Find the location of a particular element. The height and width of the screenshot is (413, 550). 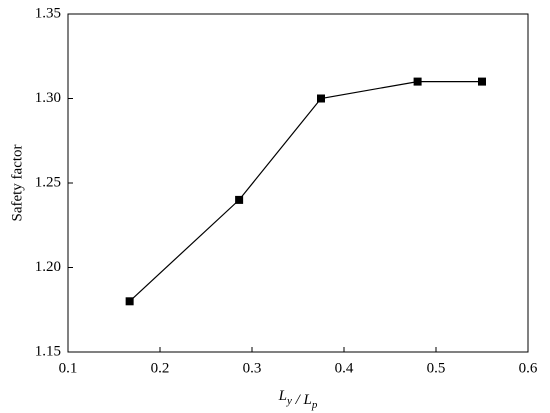

y-tick-label: 1.20 is located at coordinates (48, 267).